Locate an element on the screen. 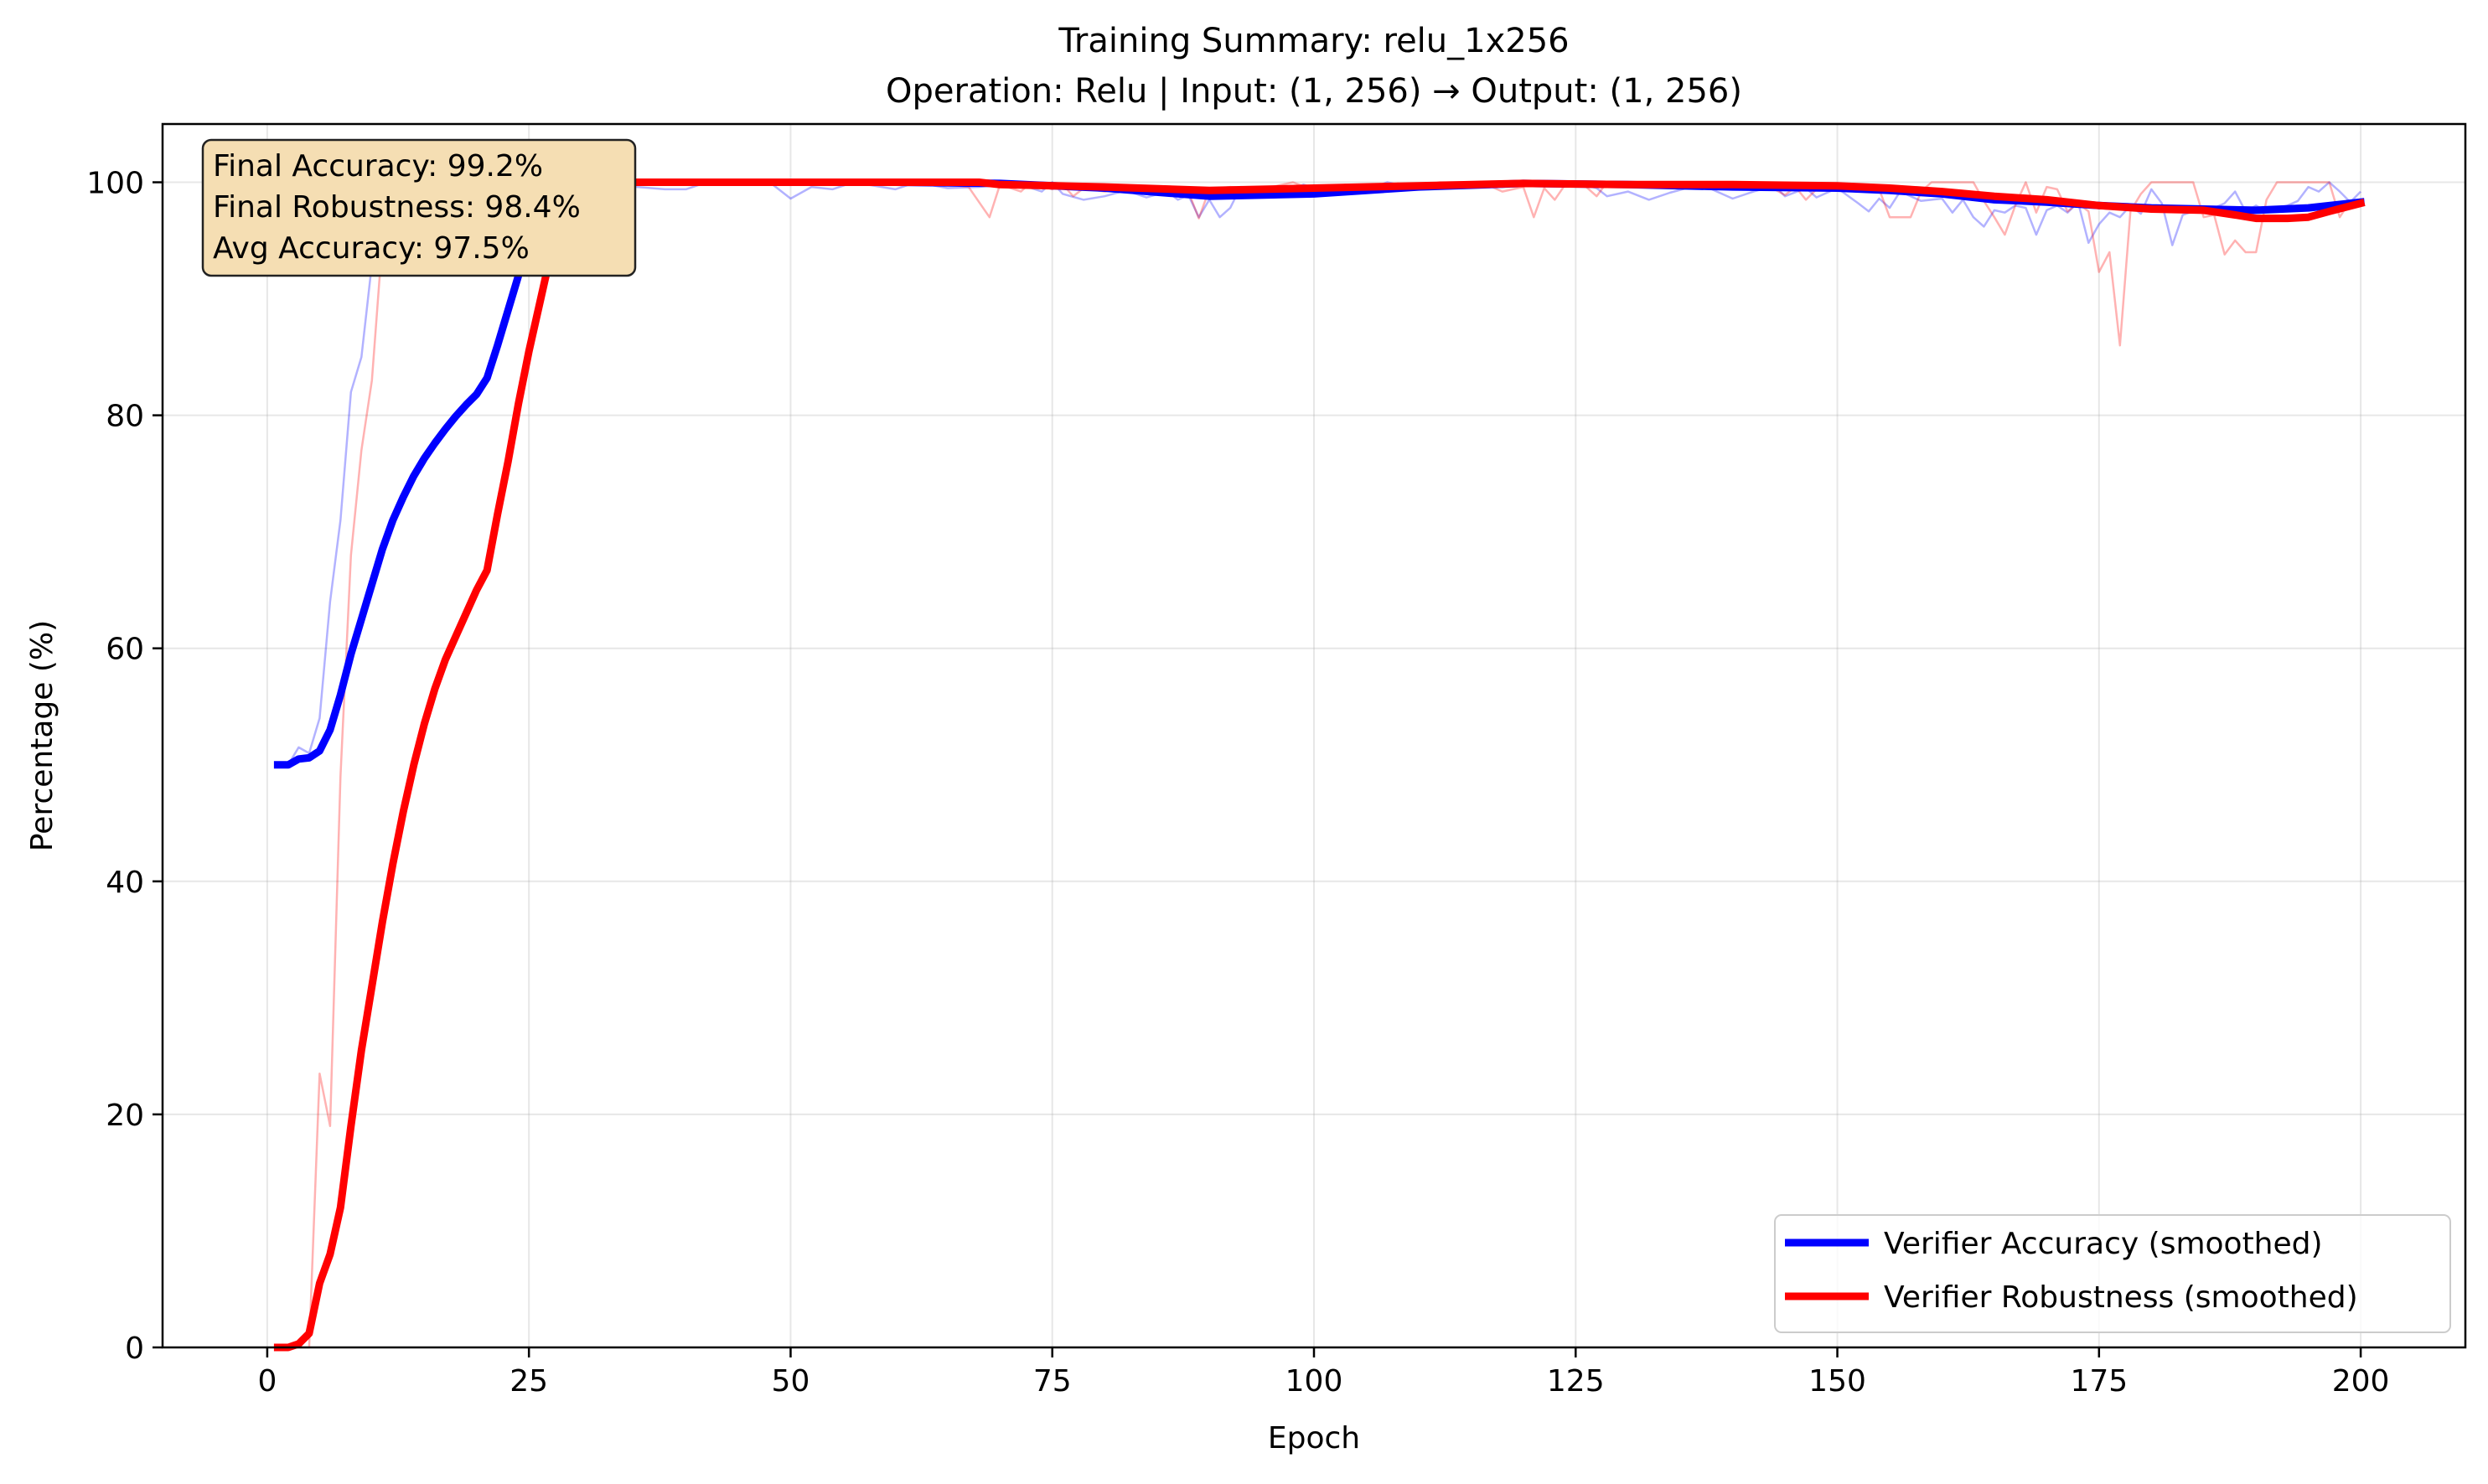 The image size is (2488, 1484). stat-avg-accuracy: Avg Accuracy: 97.5% is located at coordinates (371, 248).